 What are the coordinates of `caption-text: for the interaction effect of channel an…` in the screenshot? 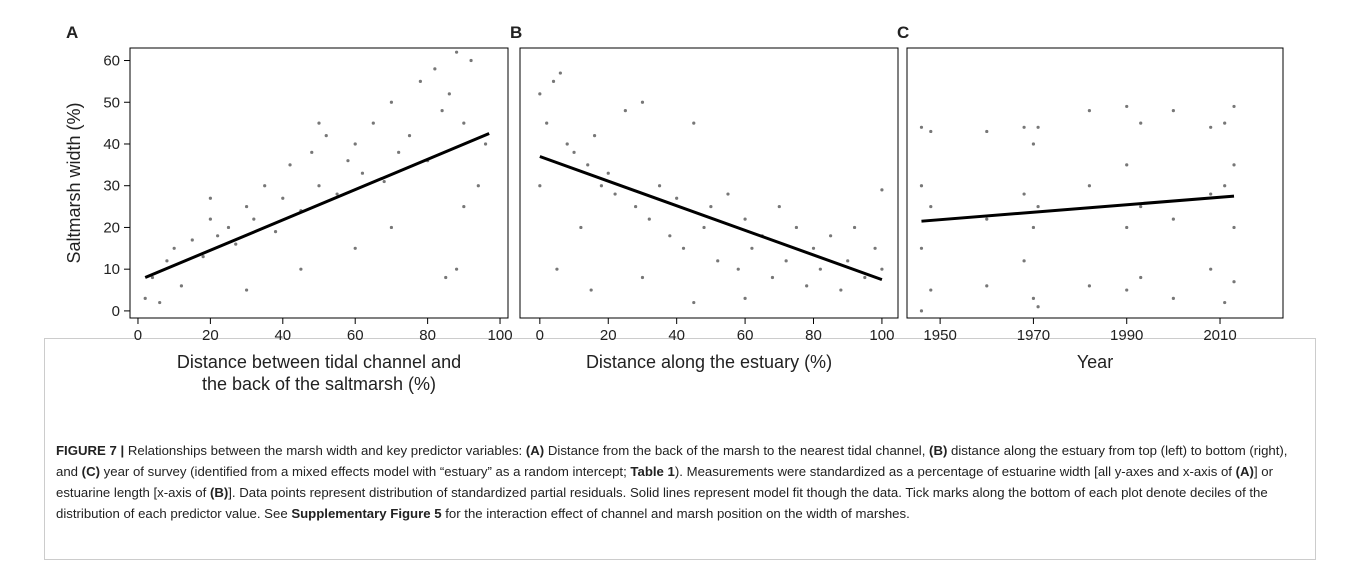 It's located at (675, 513).